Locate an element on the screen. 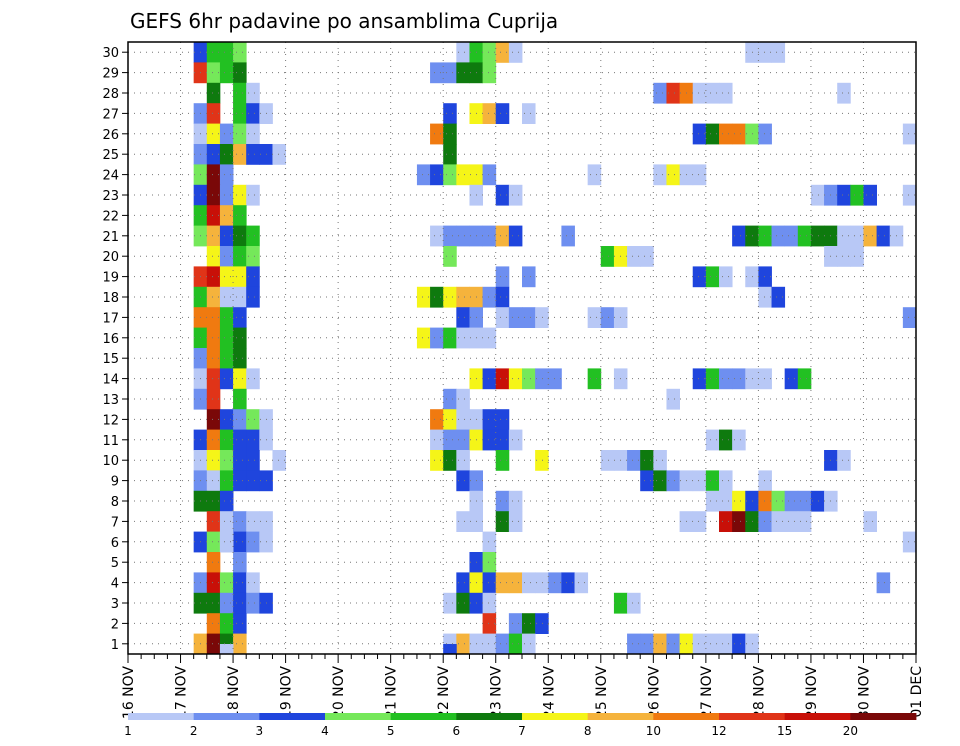 This screenshot has height=746, width=960. x-tick-label: 26 NOV is located at coordinates (654, 693).